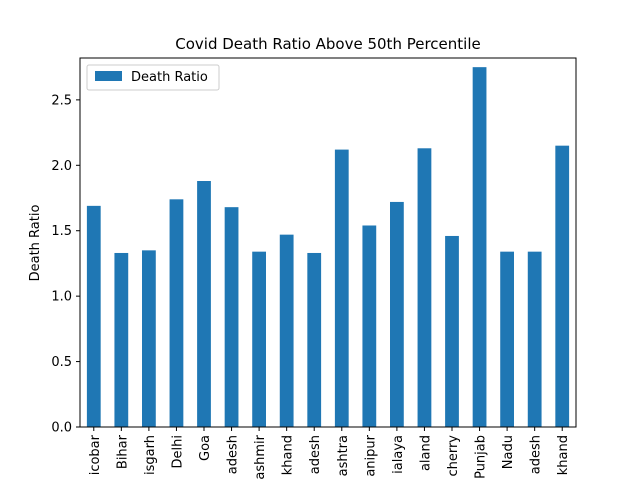 The height and width of the screenshot is (480, 640). I want to click on y-tick-label: 1.0, so click(61, 297).